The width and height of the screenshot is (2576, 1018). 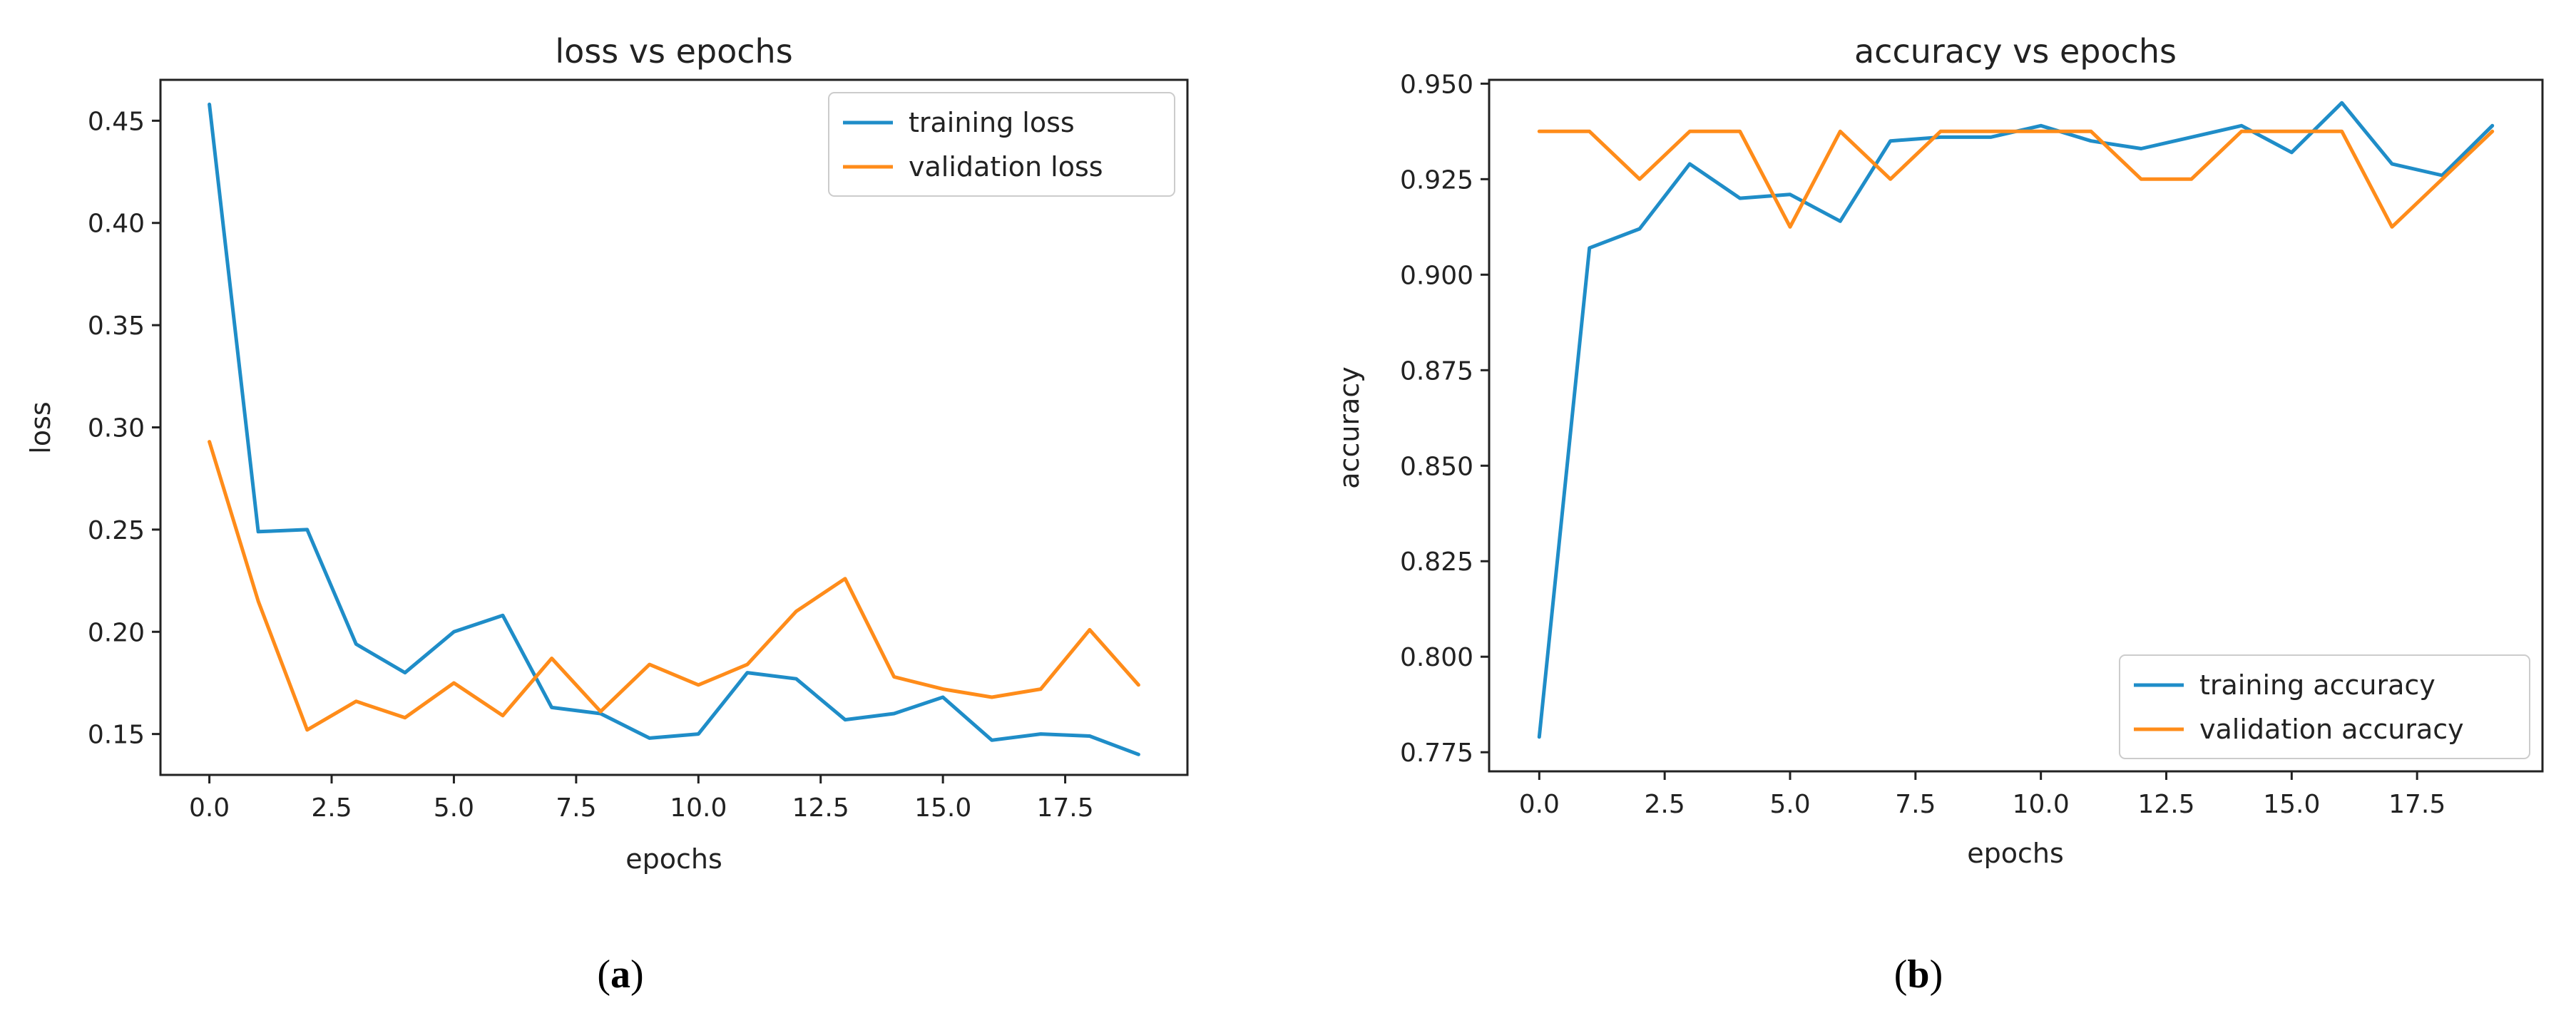 What do you see at coordinates (117, 224) in the screenshot?
I see `loss-y-tick-label: 0.40` at bounding box center [117, 224].